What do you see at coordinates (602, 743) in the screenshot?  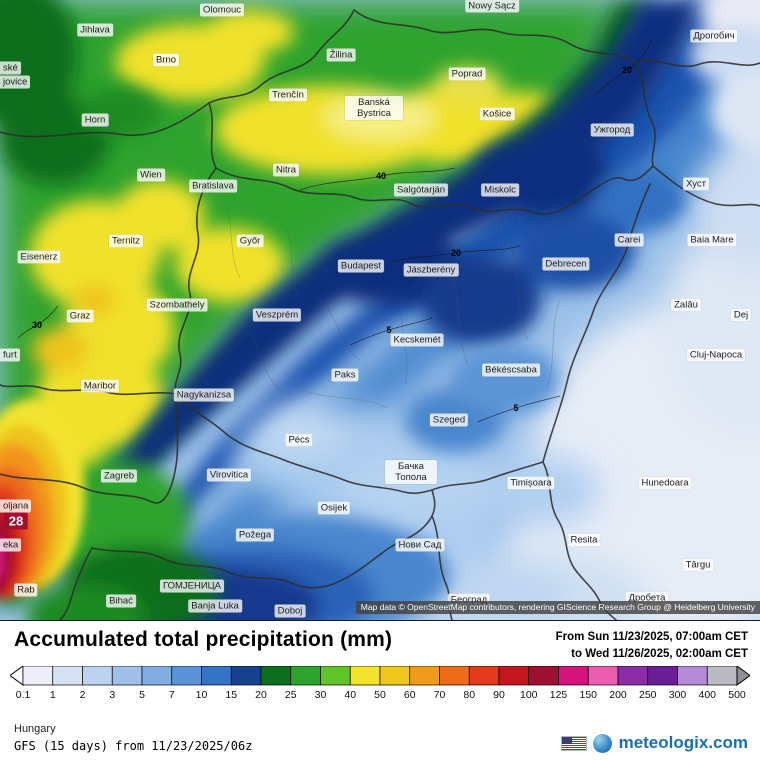 I see `meteologix-logo-icon` at bounding box center [602, 743].